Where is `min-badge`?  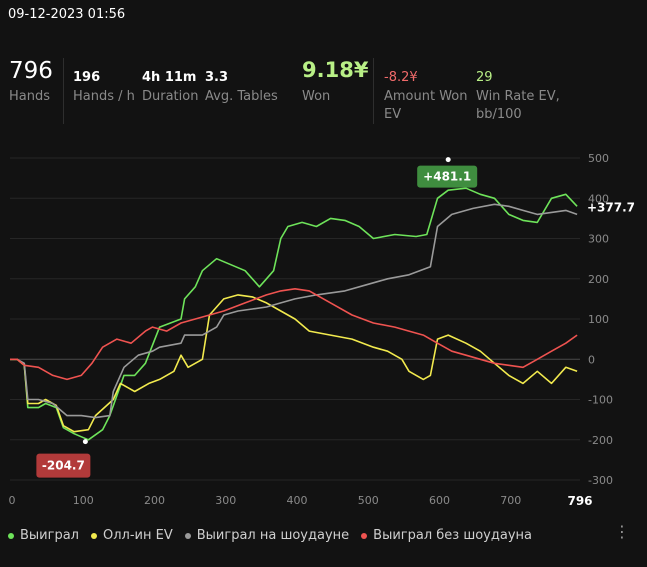 min-badge is located at coordinates (63, 465).